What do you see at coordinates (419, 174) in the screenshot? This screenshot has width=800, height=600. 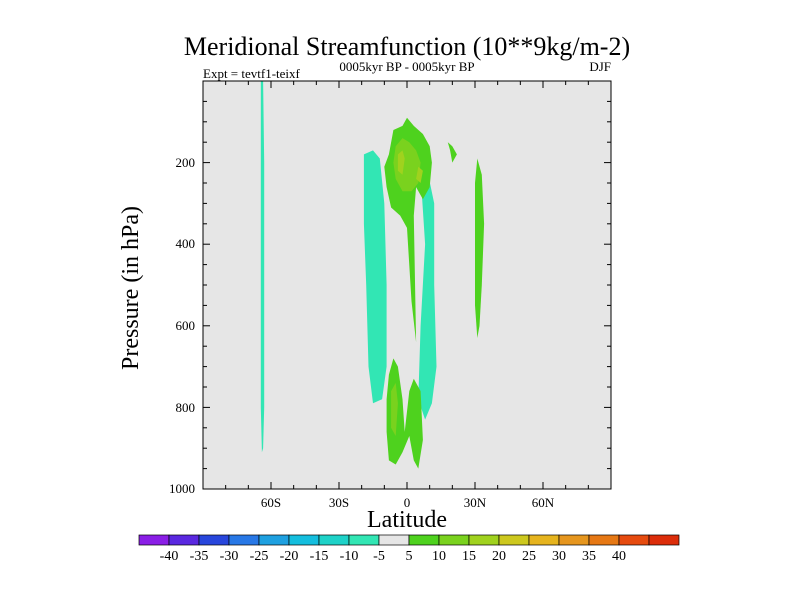 I see `contour-region-cell-upper-positive-15b` at bounding box center [419, 174].